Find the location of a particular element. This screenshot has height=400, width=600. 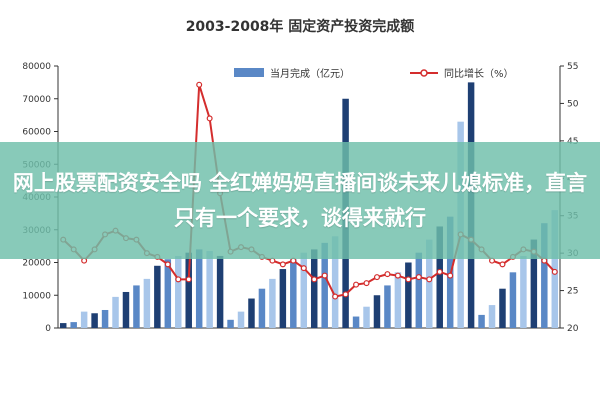

news-headline-text: 网上股票配资安全吗 全红婵妈妈直播间谈未来儿媳标准，直言只有一个要求，谈得来就行 is located at coordinates (300, 200).